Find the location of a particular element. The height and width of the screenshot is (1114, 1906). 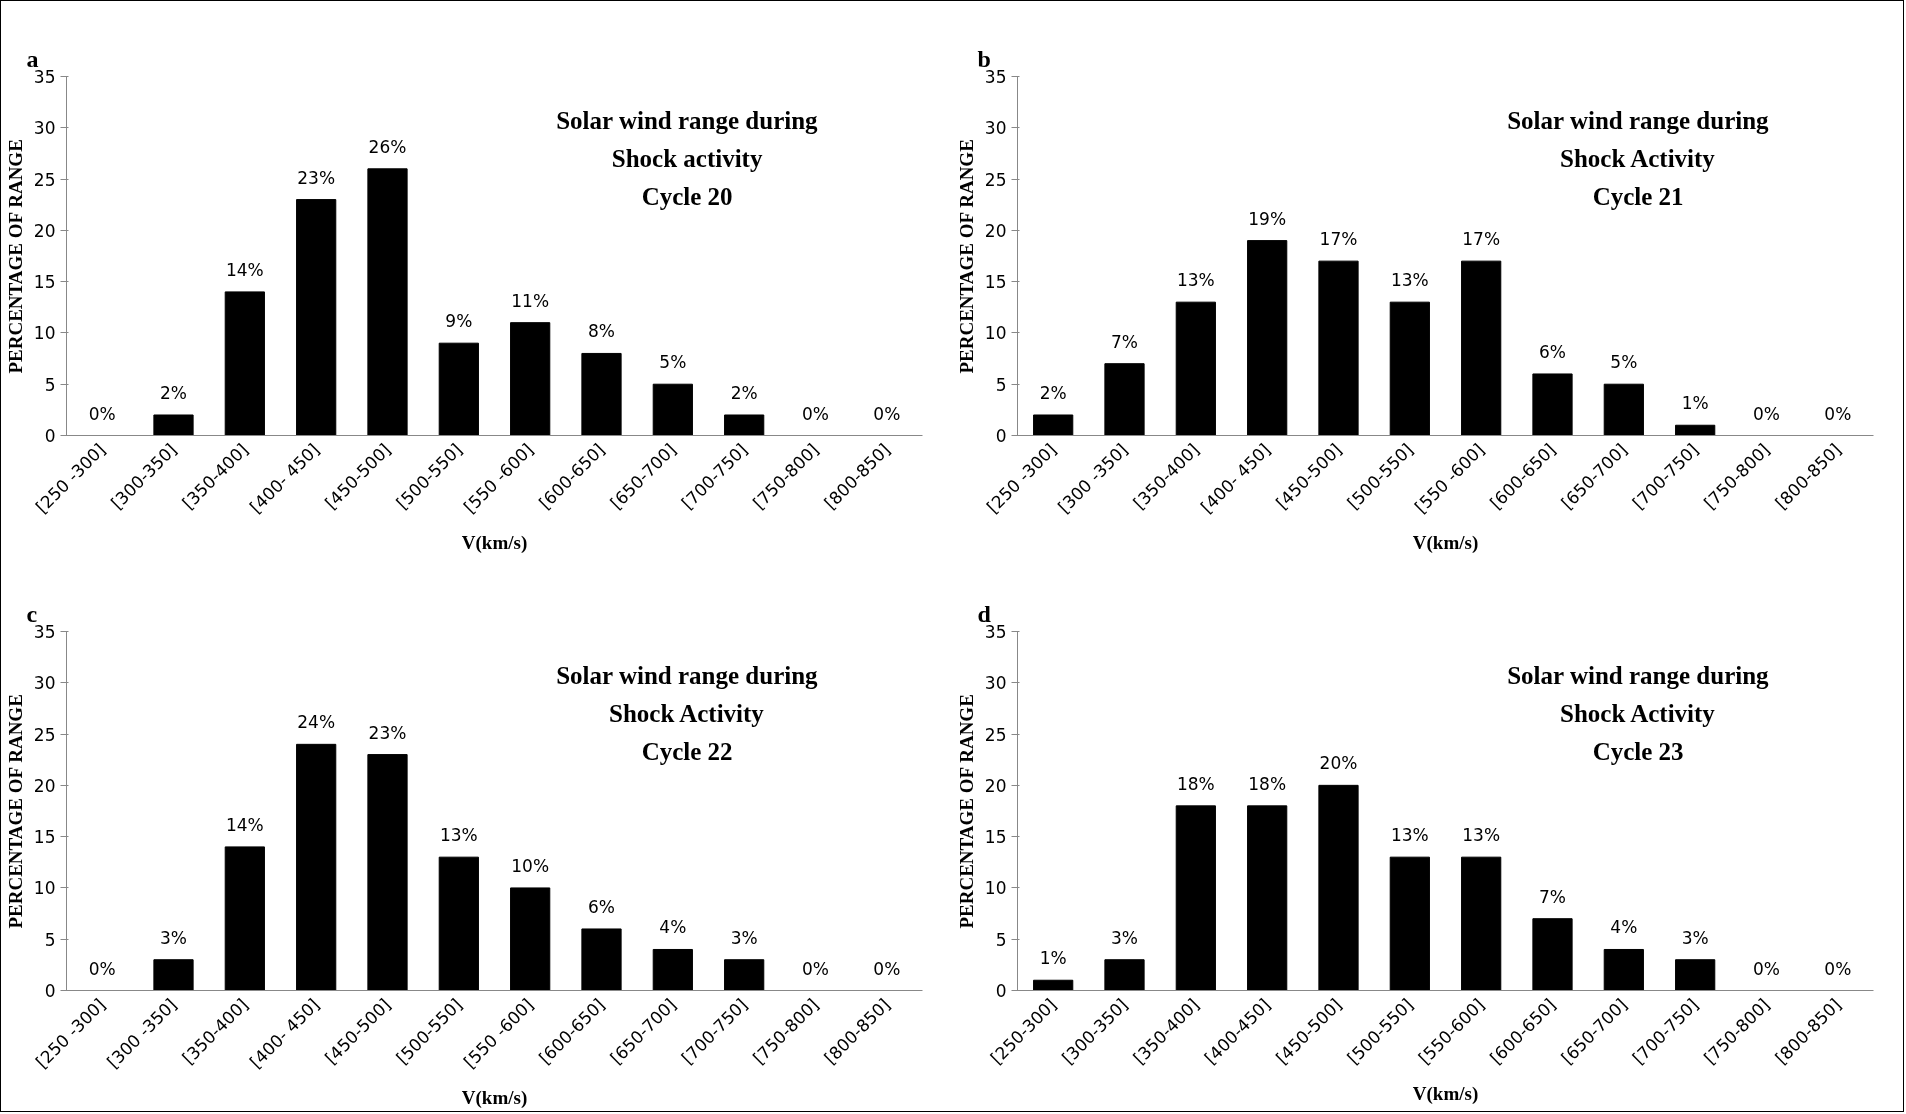

text: Solar wind range during Shock Activity Cycle 23 is located at coordinates (1638, 714).